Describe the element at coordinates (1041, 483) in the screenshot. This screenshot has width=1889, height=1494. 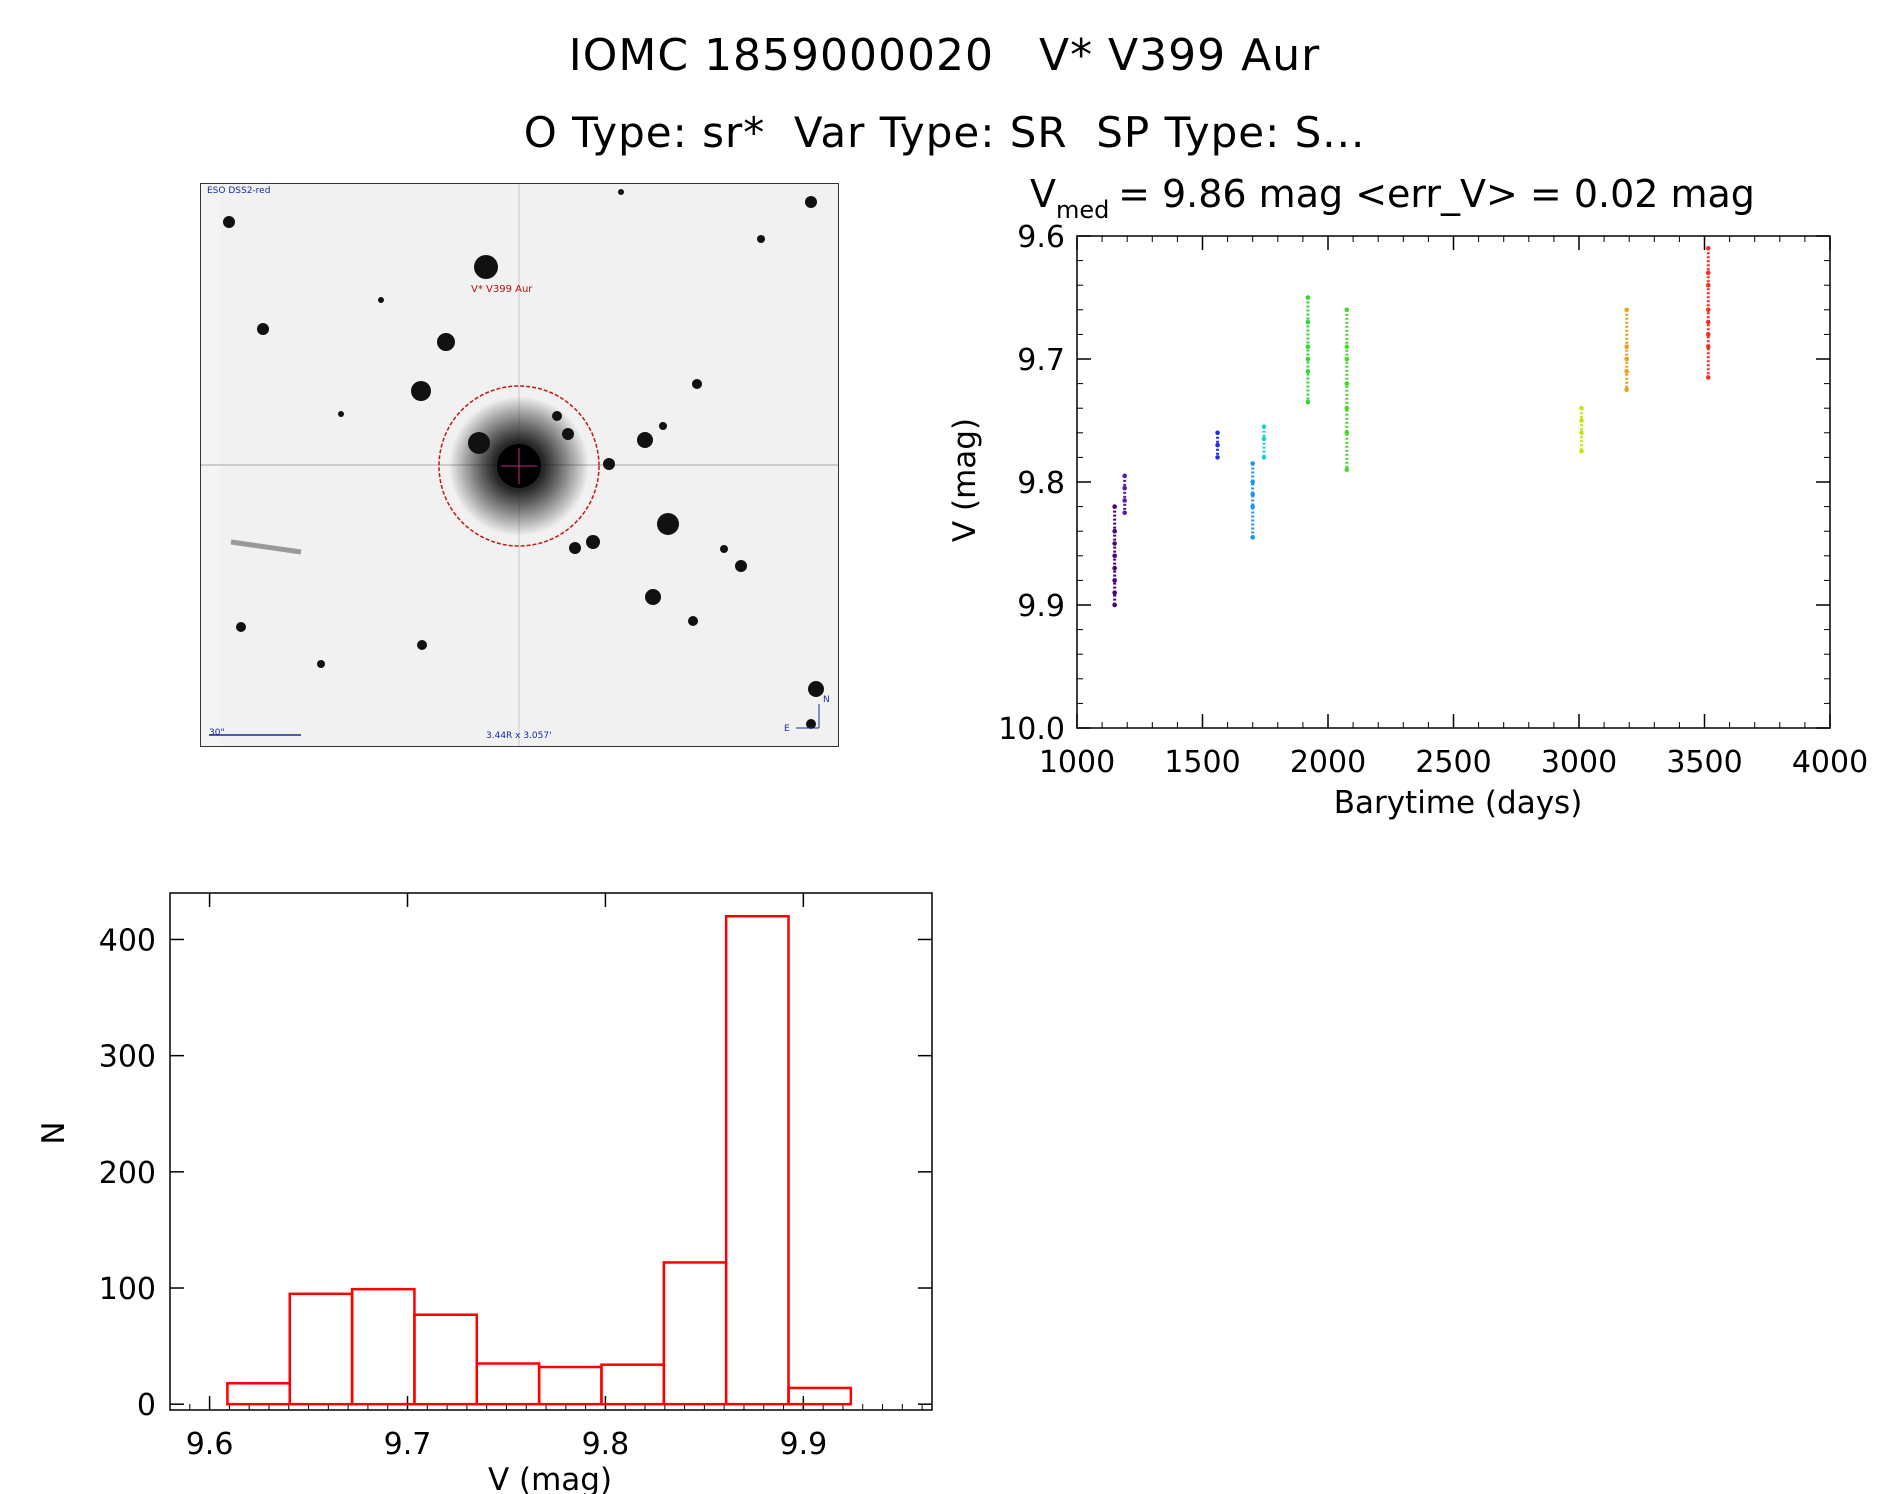
I see `y-tick-label: 9.8` at that location.